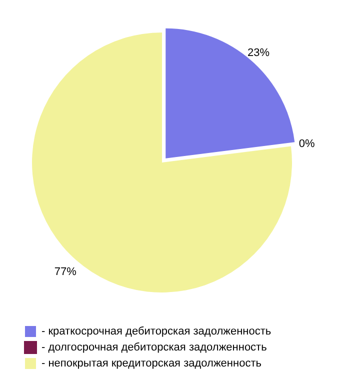 The width and height of the screenshot is (344, 383). What do you see at coordinates (157, 332) in the screenshot?
I see `legend-label: - краткосрочная дебиторская задолженность` at bounding box center [157, 332].